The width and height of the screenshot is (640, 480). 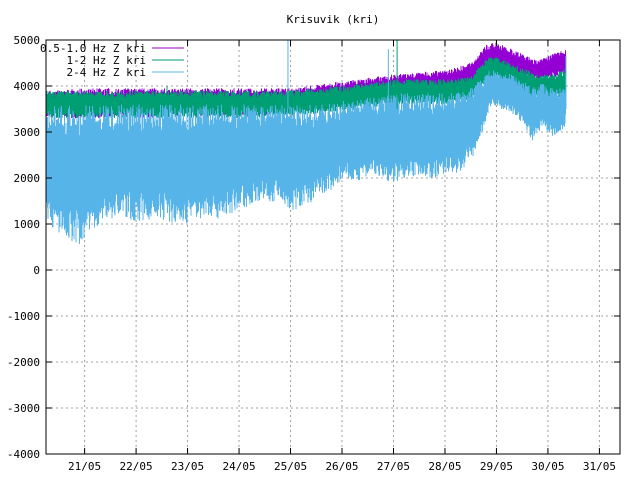 What do you see at coordinates (27, 86) in the screenshot?
I see `y-tick-label: 4000` at bounding box center [27, 86].